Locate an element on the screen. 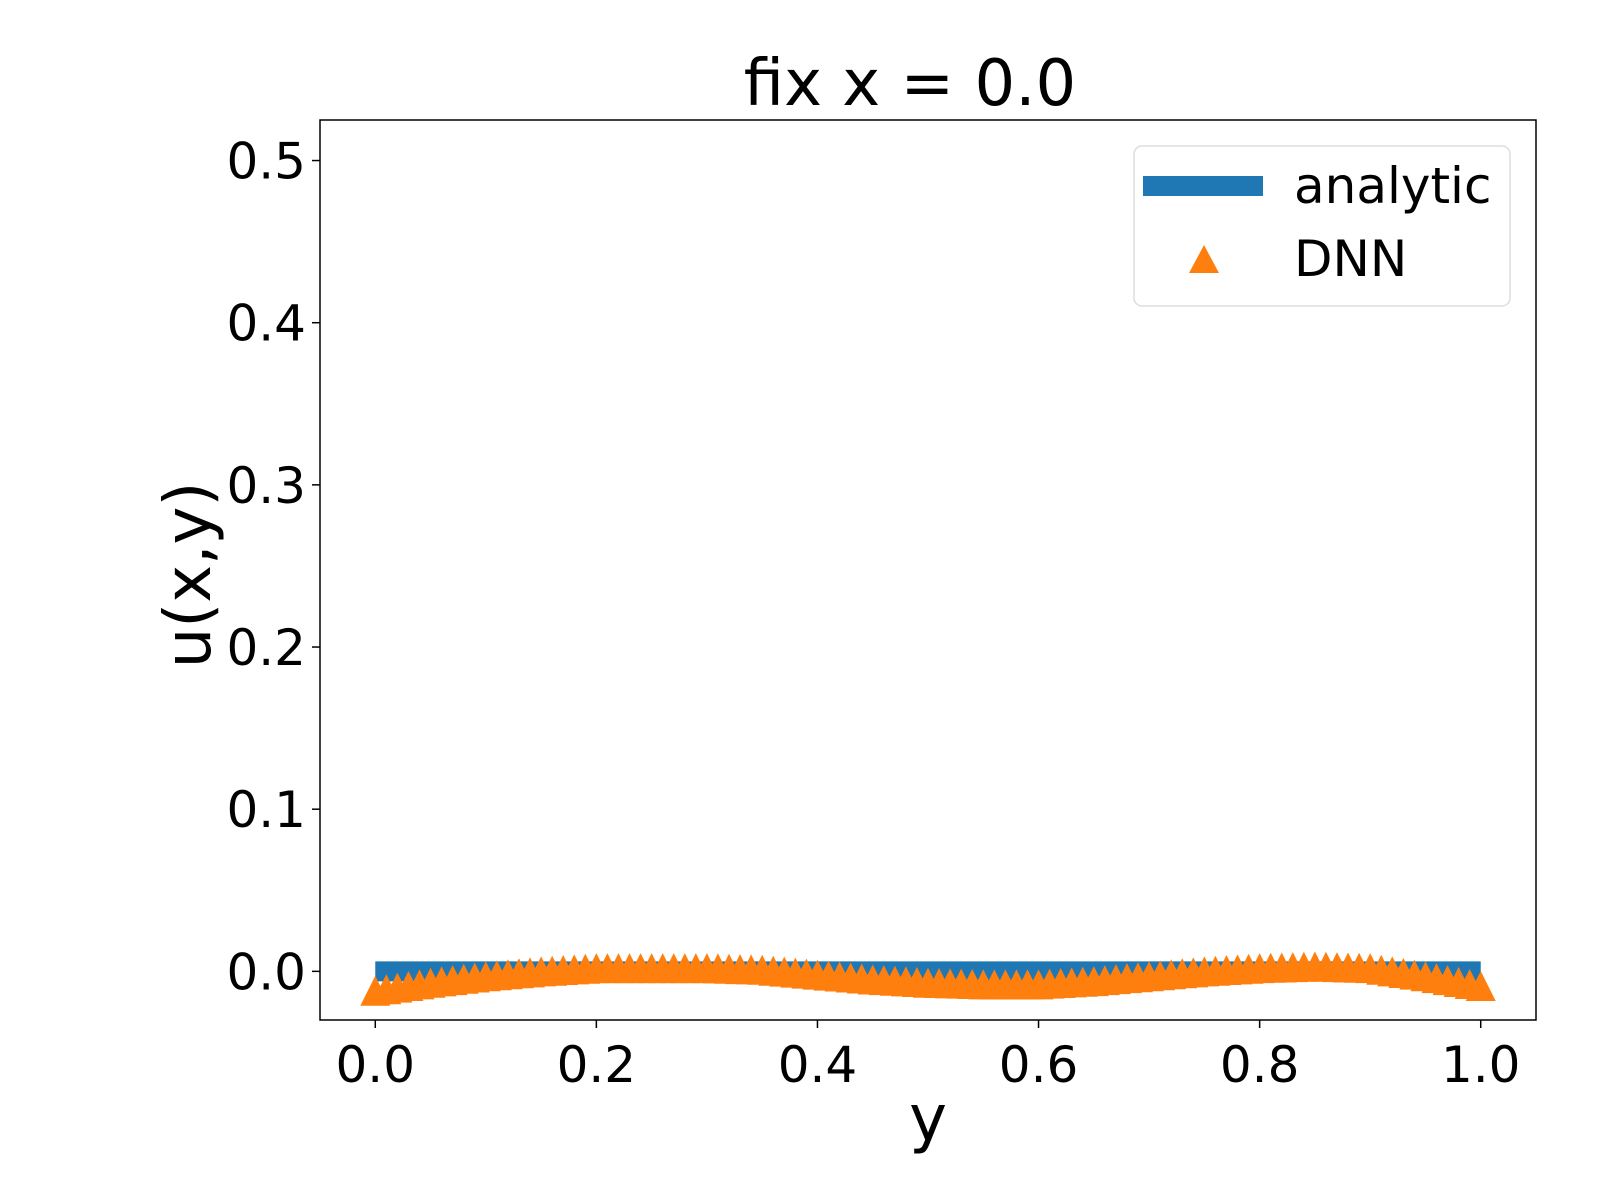 The image size is (1600, 1200). x-tick-label: 0.0 is located at coordinates (376, 1065).